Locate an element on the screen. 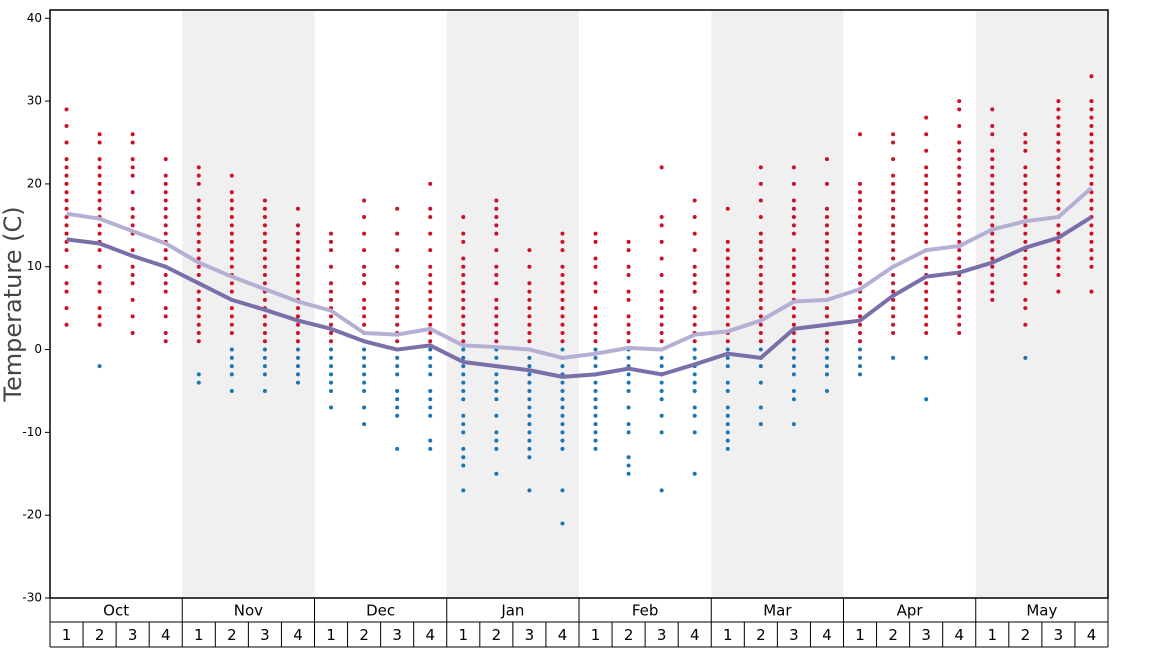 This screenshot has width=1168, height=648. week-label: 2 is located at coordinates (100, 635).